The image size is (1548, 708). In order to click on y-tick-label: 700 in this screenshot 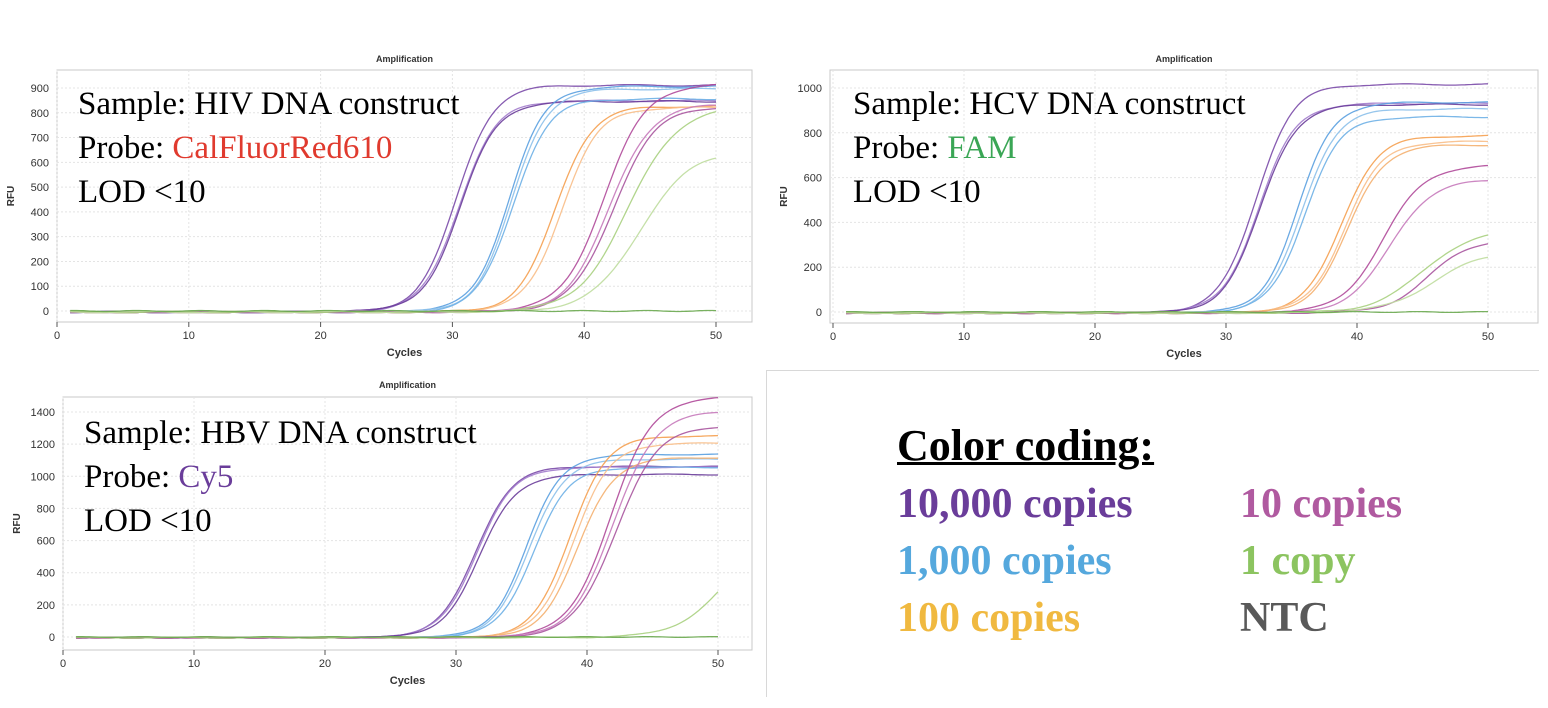, I will do `click(40, 139)`.